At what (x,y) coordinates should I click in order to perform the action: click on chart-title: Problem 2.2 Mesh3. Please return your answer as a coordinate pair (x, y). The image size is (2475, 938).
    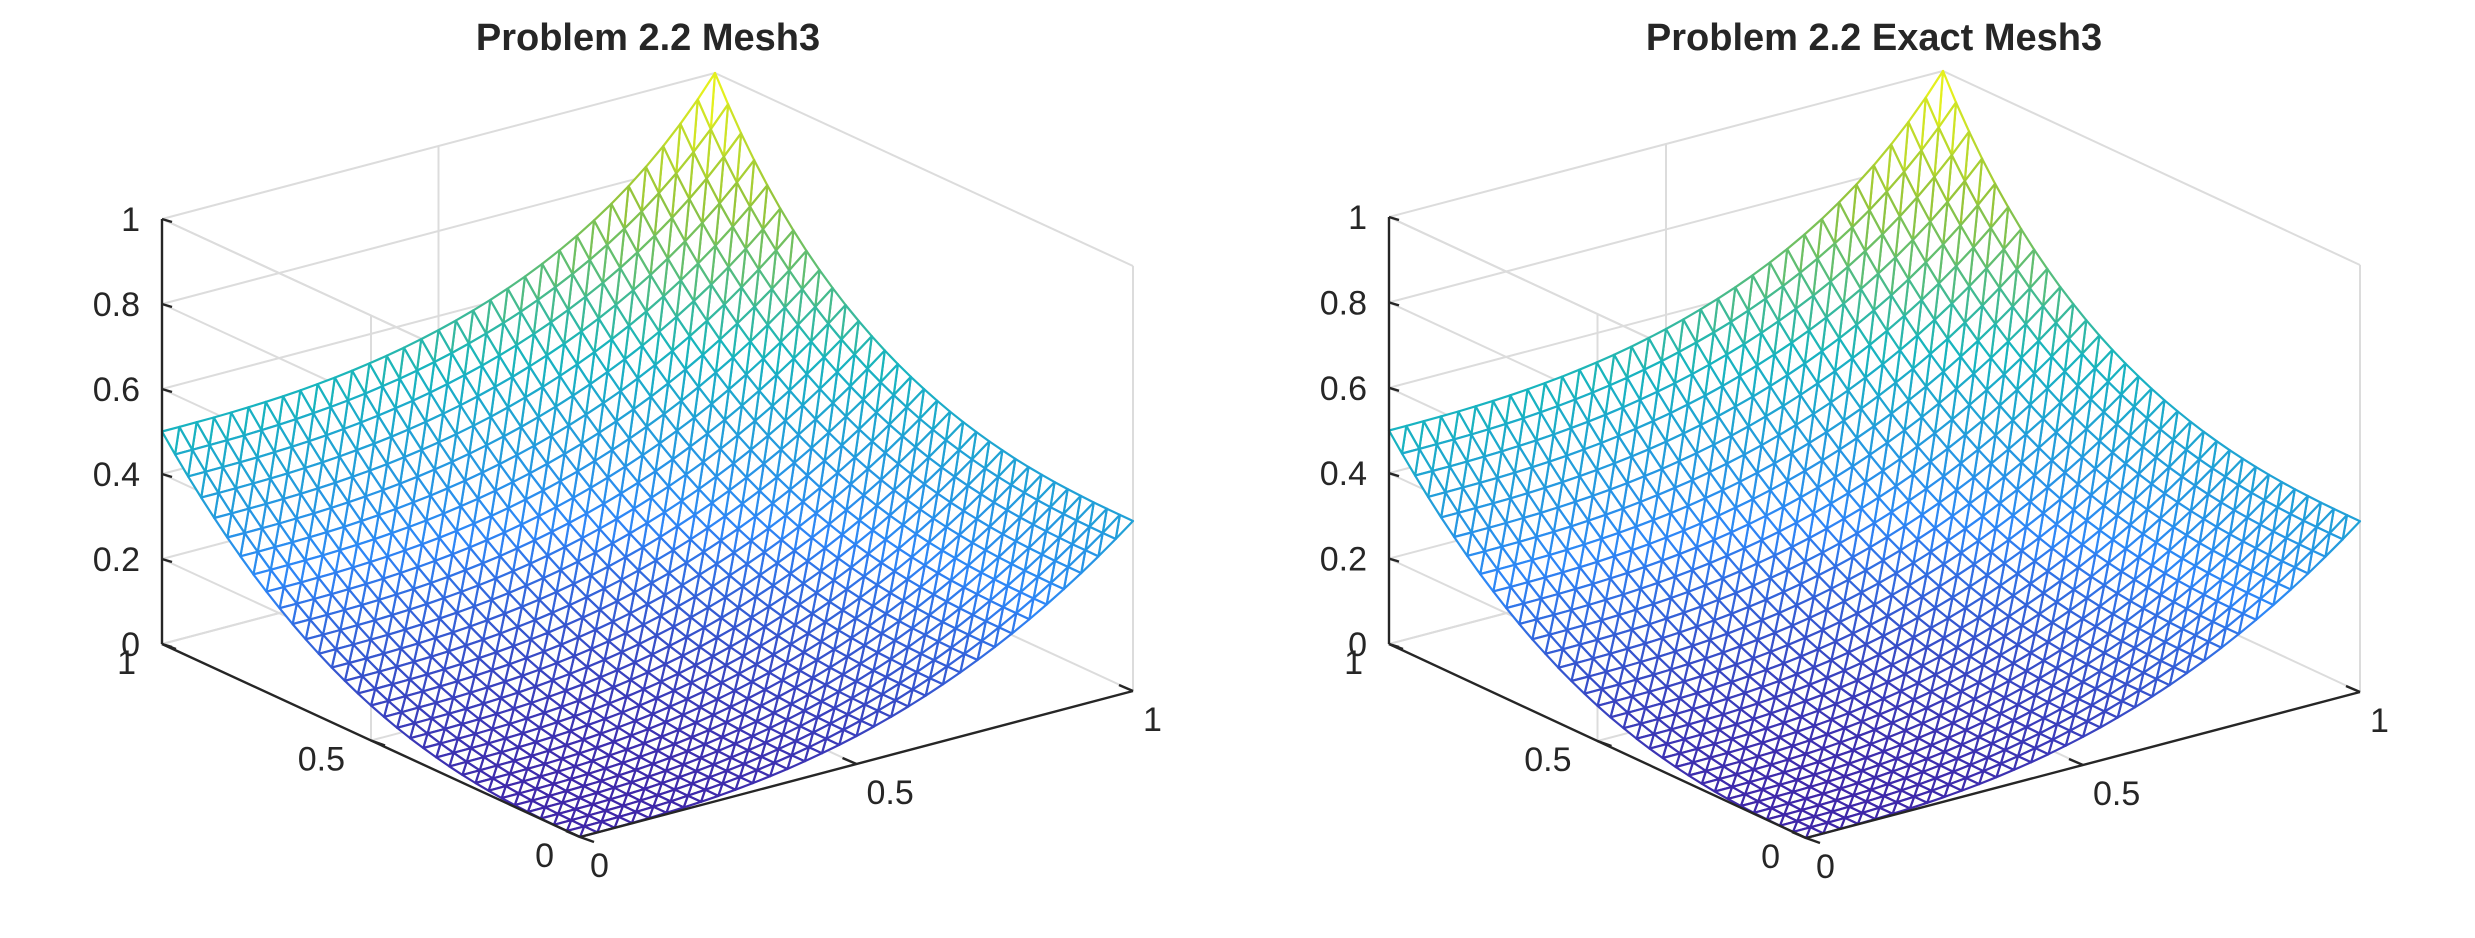
    Looking at the image, I should click on (648, 38).